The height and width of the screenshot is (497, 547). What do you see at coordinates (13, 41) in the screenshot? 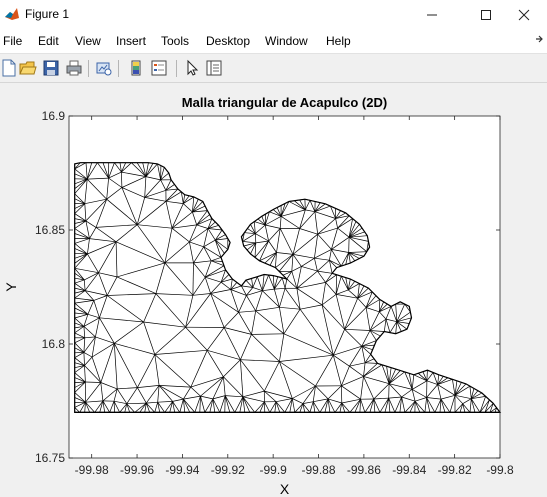
I see `menu-file: File` at bounding box center [13, 41].